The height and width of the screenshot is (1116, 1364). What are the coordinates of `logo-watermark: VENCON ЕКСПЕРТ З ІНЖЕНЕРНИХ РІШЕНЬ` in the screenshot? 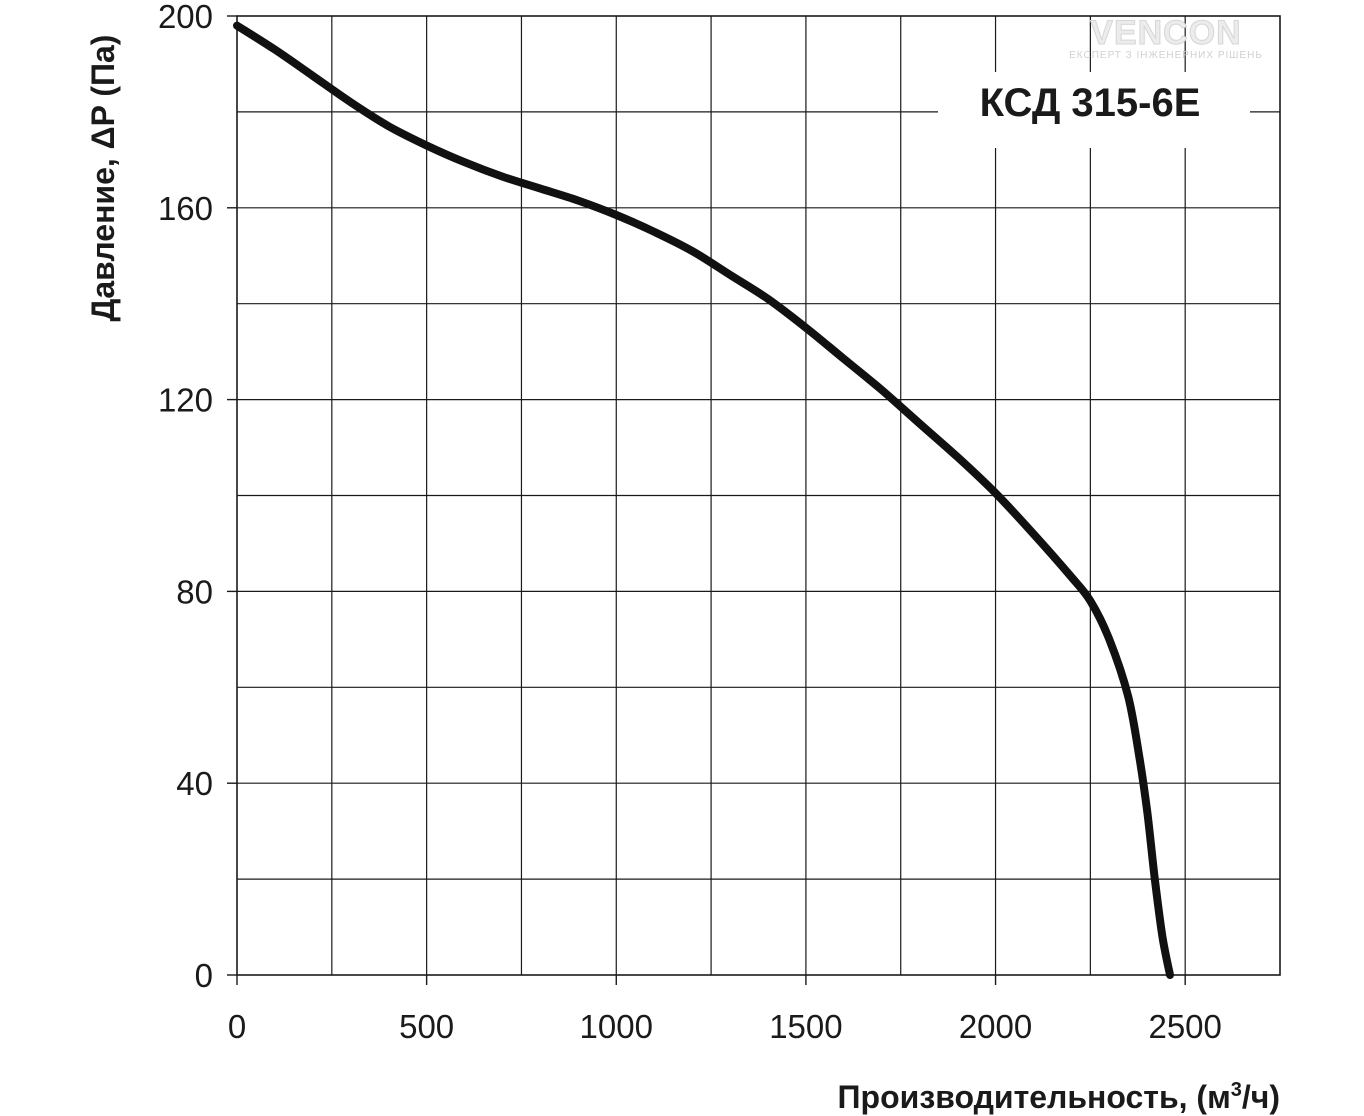 It's located at (1166, 38).